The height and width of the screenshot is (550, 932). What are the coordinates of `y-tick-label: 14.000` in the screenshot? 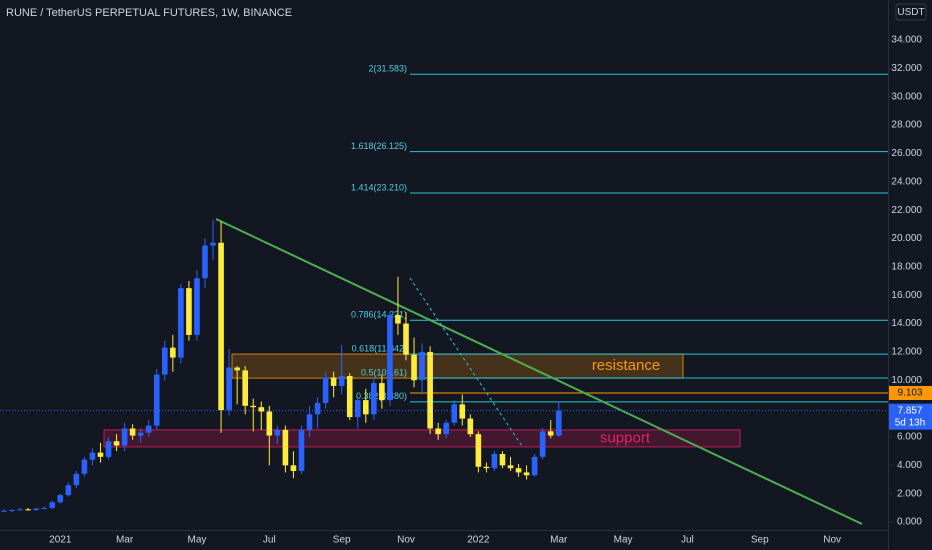 It's located at (906, 323).